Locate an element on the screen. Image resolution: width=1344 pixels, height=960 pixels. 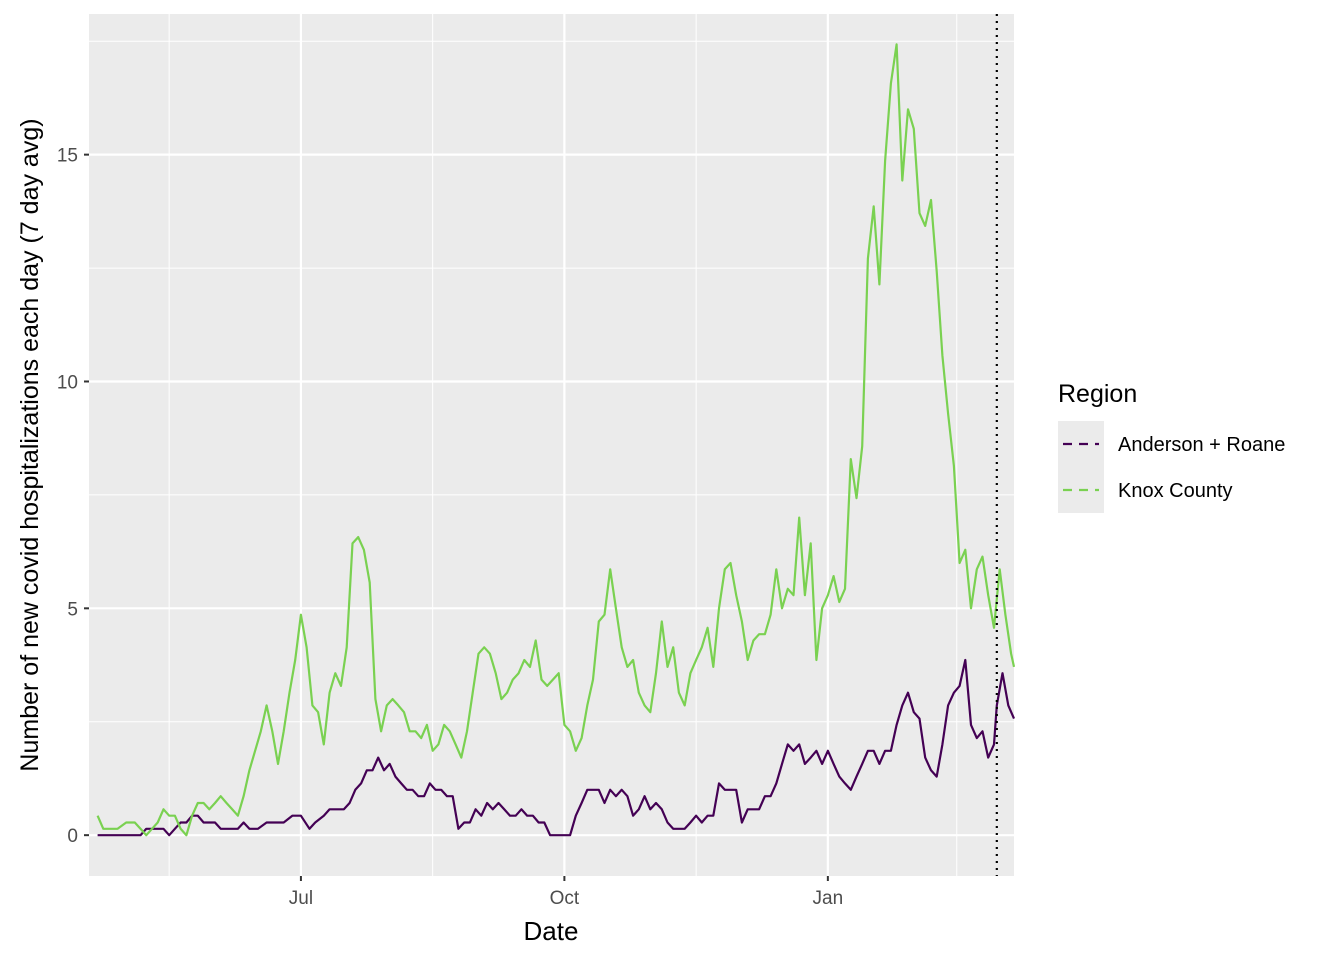
y-tick-label: 15 is located at coordinates (67, 156).